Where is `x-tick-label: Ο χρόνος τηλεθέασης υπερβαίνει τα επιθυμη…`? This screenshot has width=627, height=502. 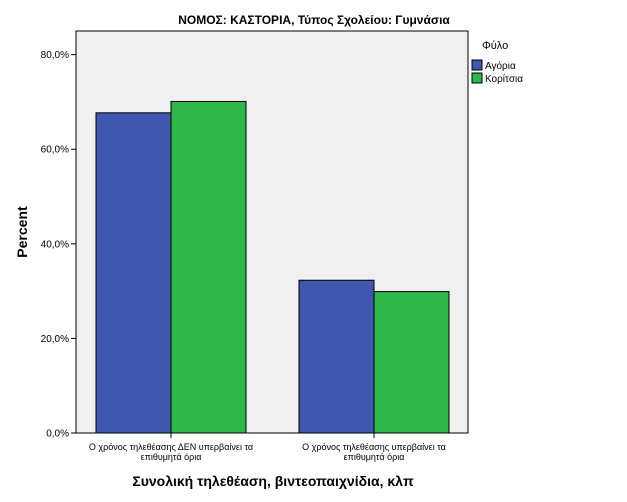 x-tick-label: Ο χρόνος τηλεθέασης υπερβαίνει τα επιθυμη… is located at coordinates (374, 452).